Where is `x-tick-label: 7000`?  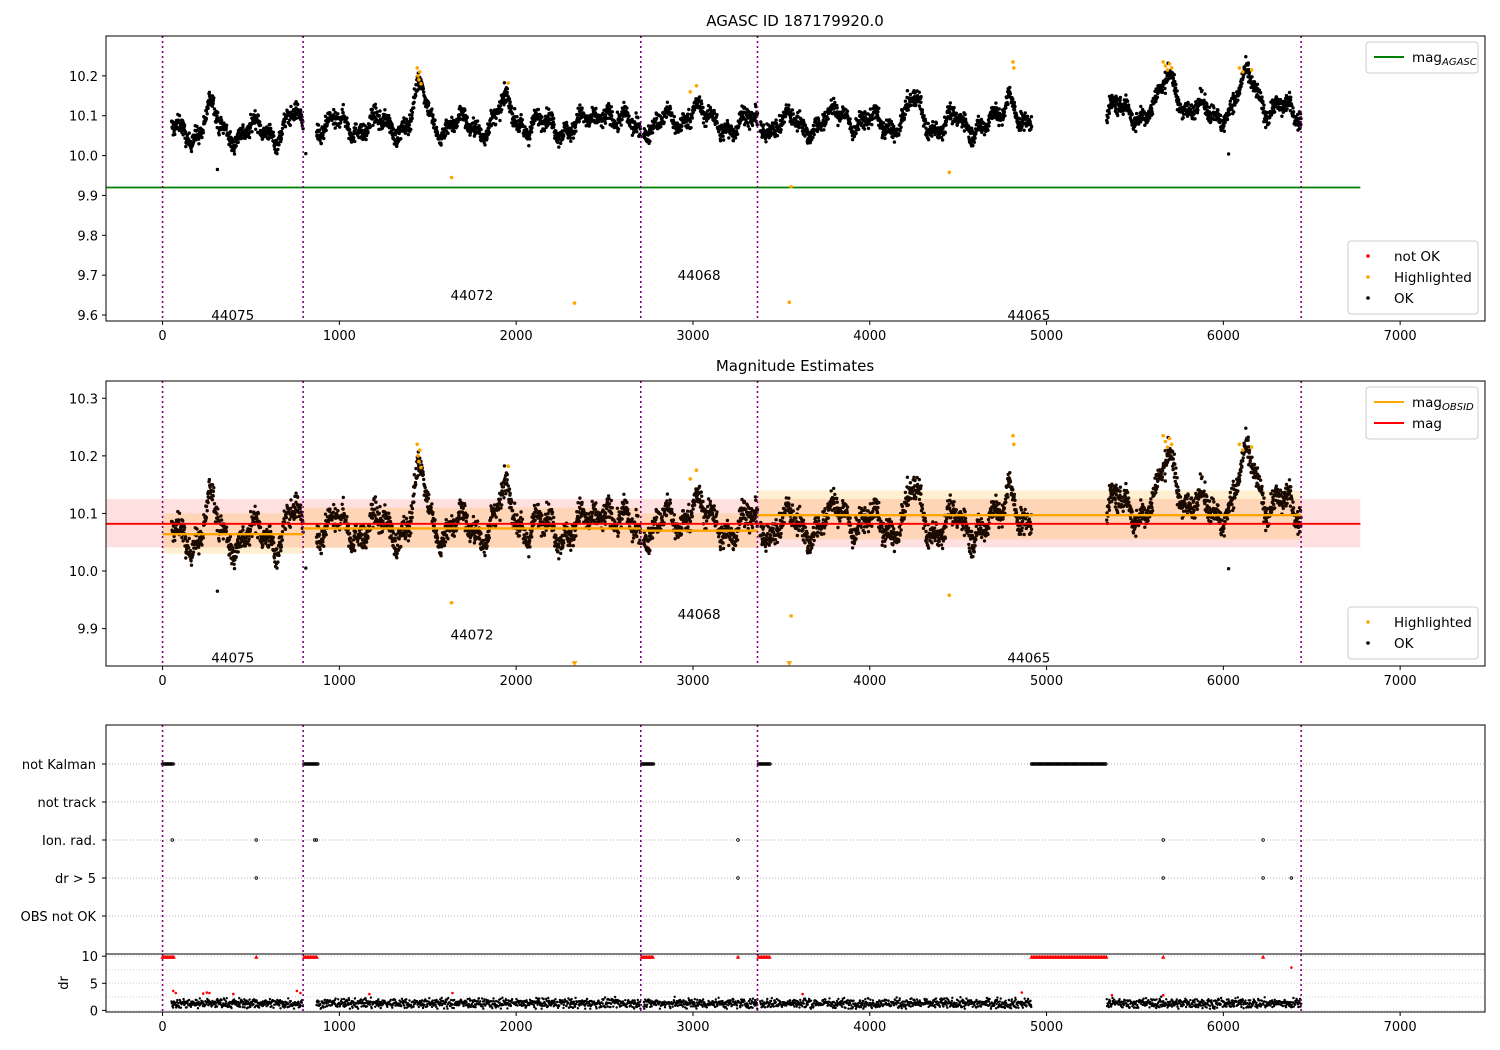 x-tick-label: 7000 is located at coordinates (1400, 336).